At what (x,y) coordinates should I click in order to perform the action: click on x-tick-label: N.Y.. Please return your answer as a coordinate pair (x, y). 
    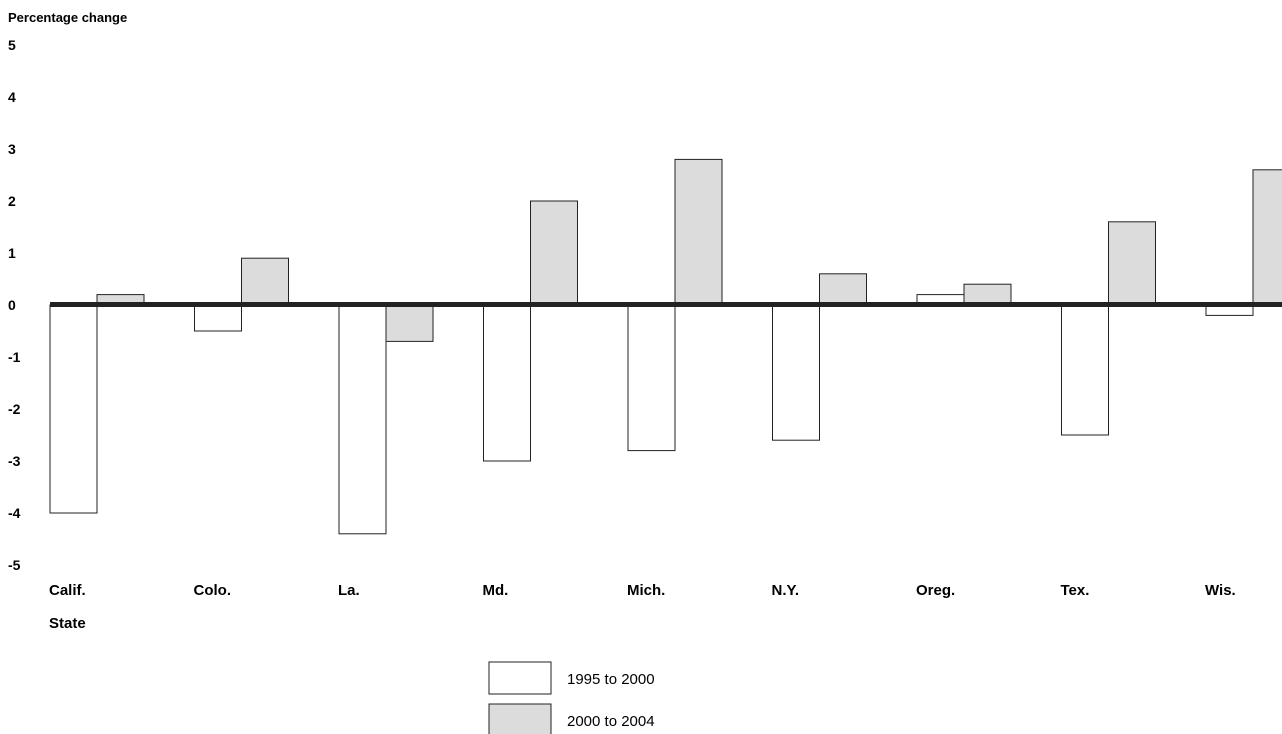
    Looking at the image, I should click on (786, 590).